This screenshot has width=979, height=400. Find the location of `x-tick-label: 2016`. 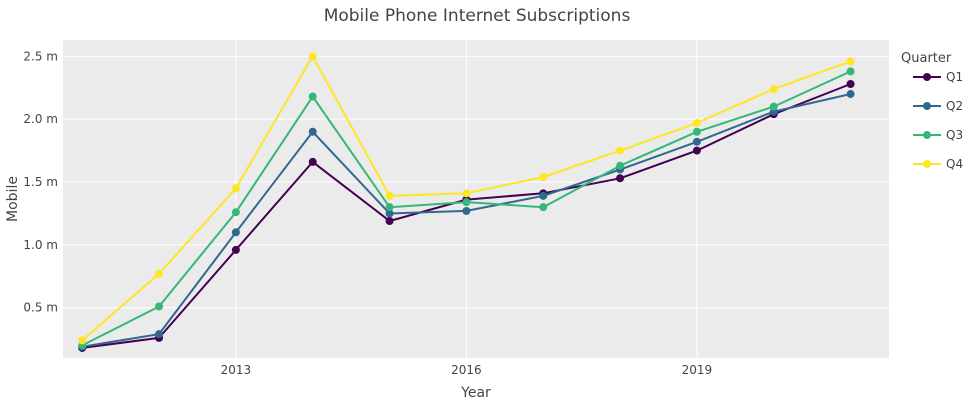

x-tick-label: 2016 is located at coordinates (466, 370).